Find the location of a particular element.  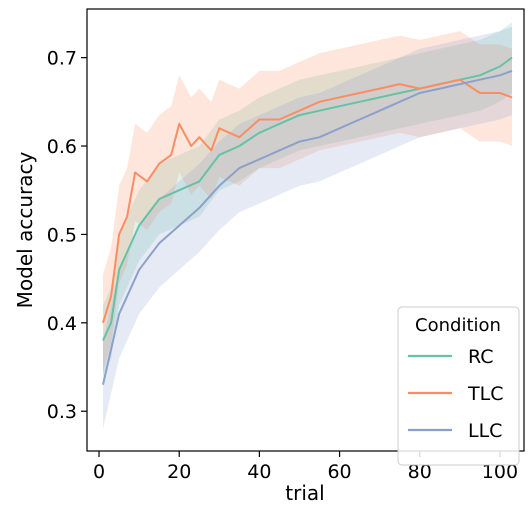

y-tick-label: 0.6 is located at coordinates (62, 147).